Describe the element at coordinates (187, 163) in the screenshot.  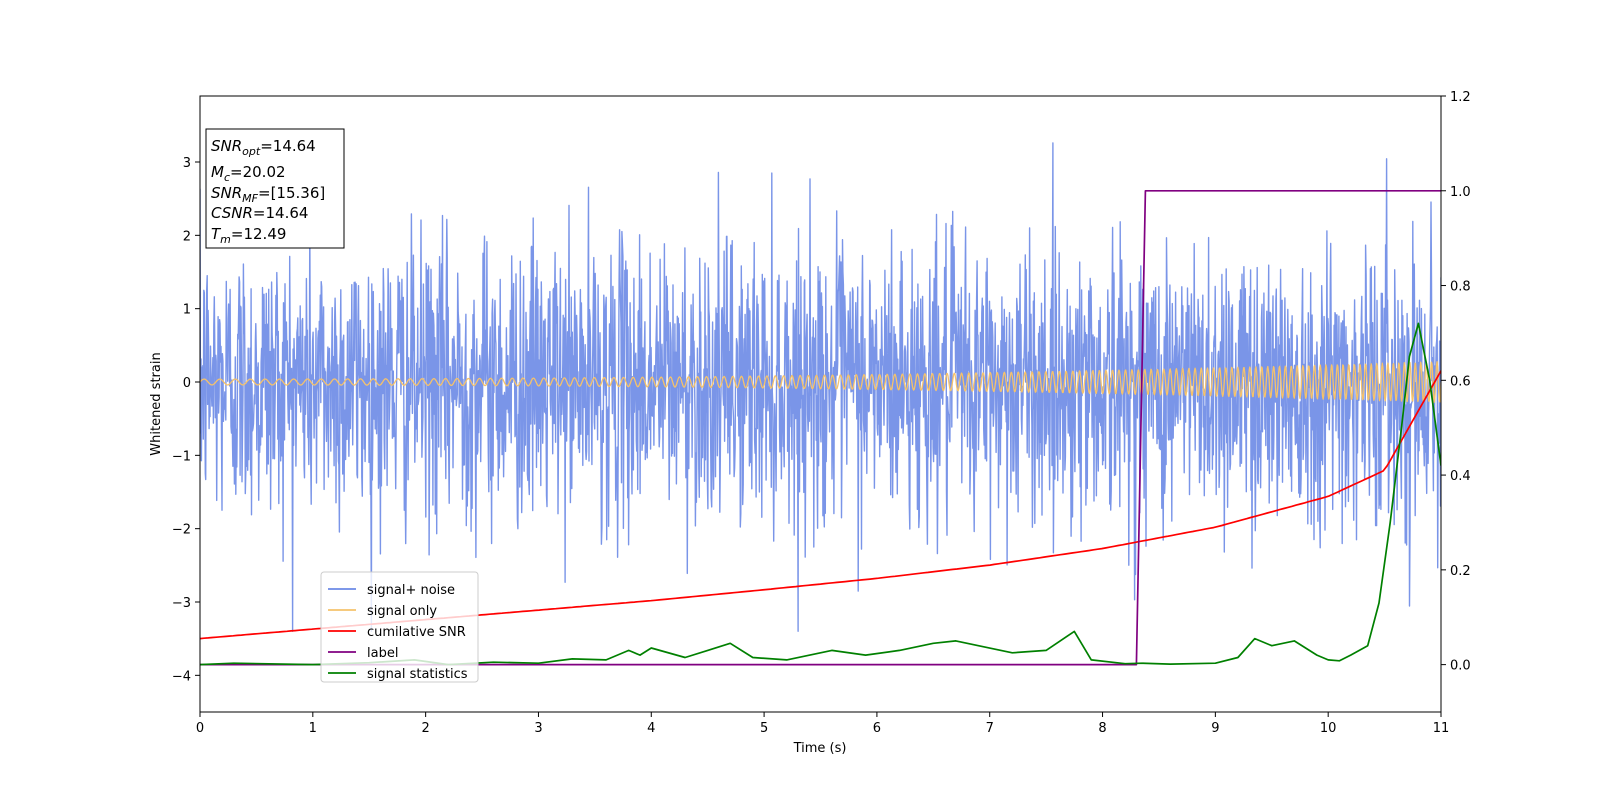
I see `y-tick-label: 3` at that location.